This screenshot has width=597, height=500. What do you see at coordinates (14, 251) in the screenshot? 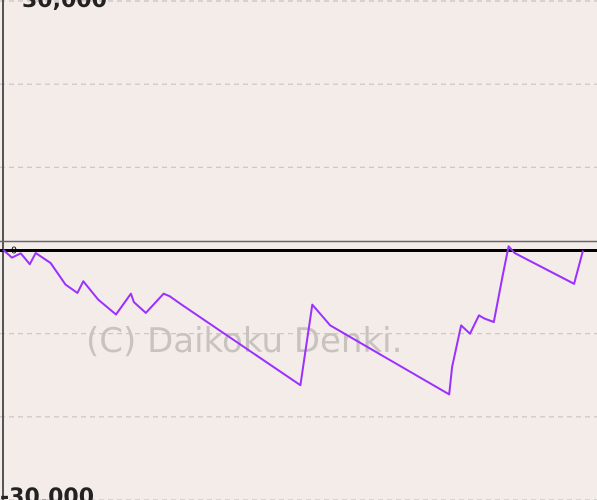
I see `zero-label: 0` at bounding box center [14, 251].